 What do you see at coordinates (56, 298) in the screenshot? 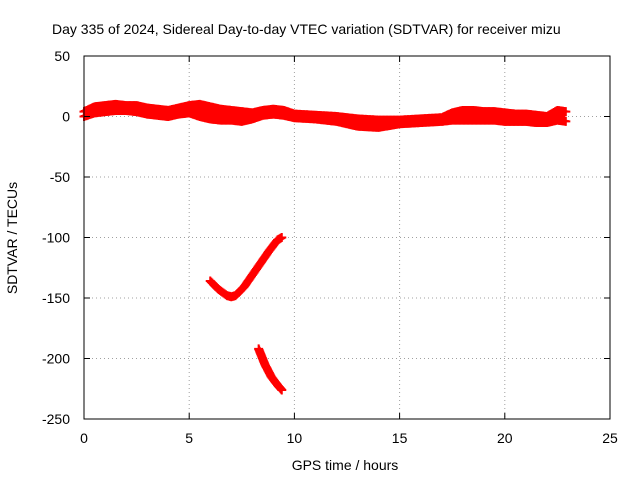
I see `y-tick-label: -150` at bounding box center [56, 298].